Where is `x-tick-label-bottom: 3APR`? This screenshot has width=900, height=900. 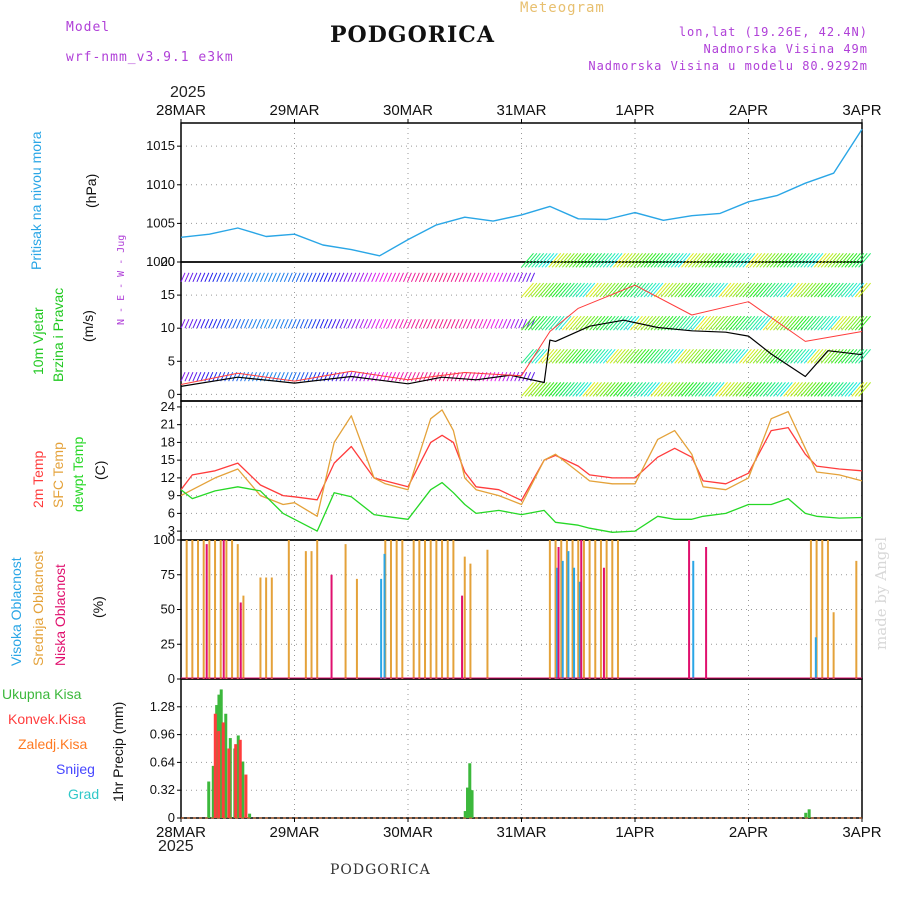 x-tick-label-bottom: 3APR is located at coordinates (861, 832).